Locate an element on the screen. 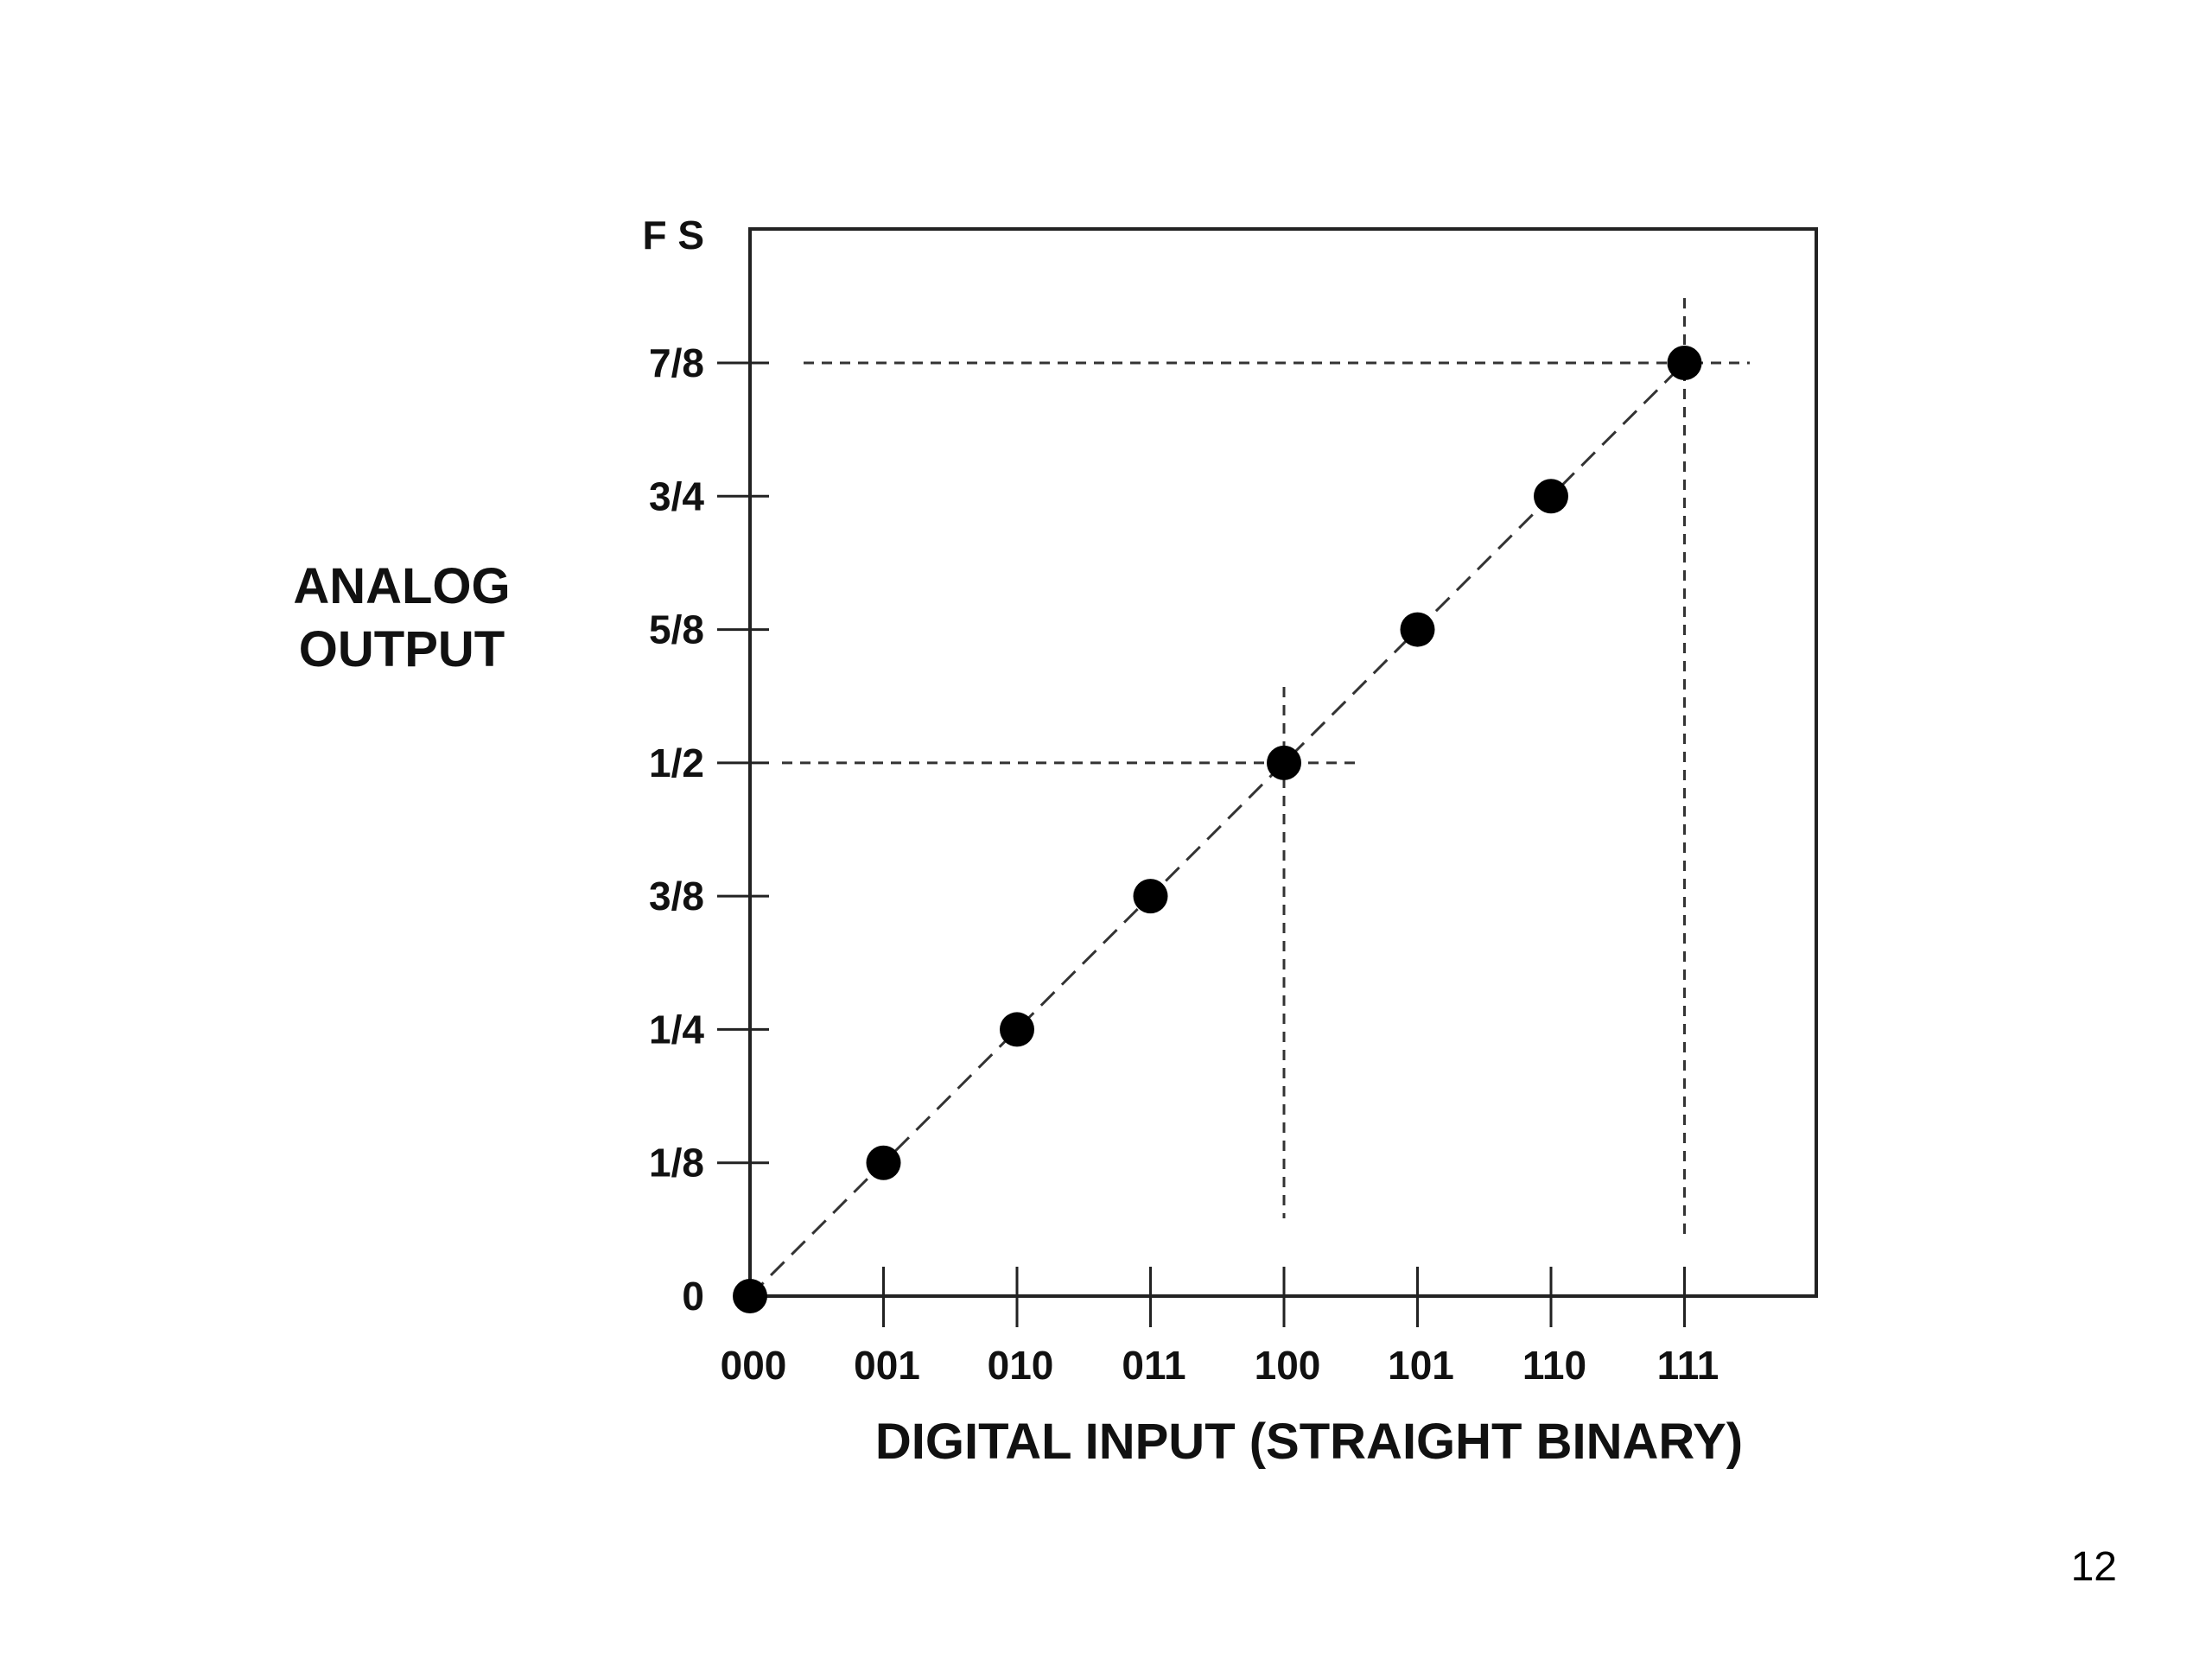 This screenshot has height=1659, width=2212. y-axis-title-line-1: ANALOG is located at coordinates (401, 586).